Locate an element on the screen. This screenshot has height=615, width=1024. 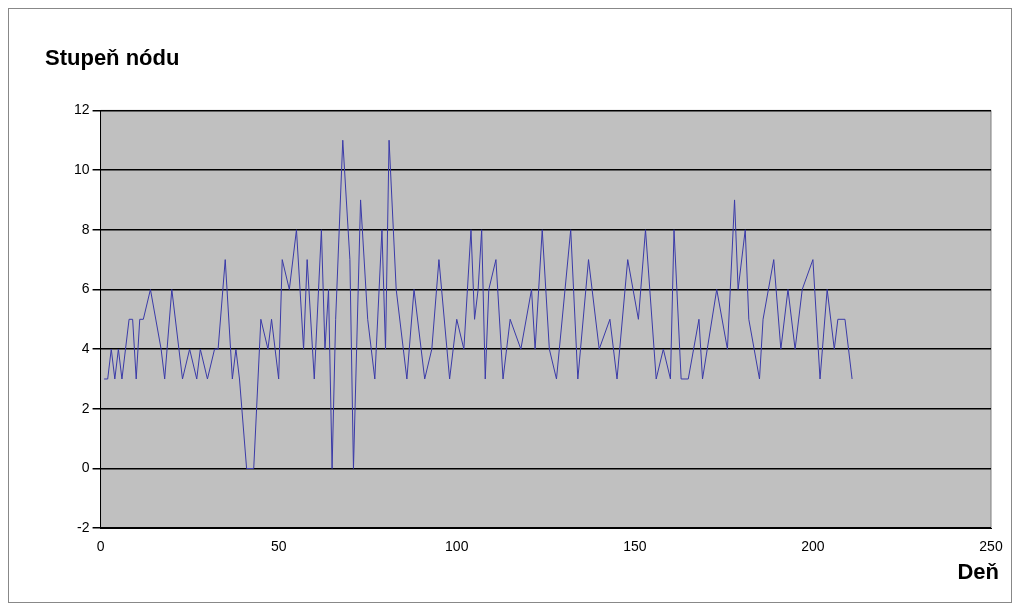
y-tick-label: 10 is located at coordinates (81, 168).